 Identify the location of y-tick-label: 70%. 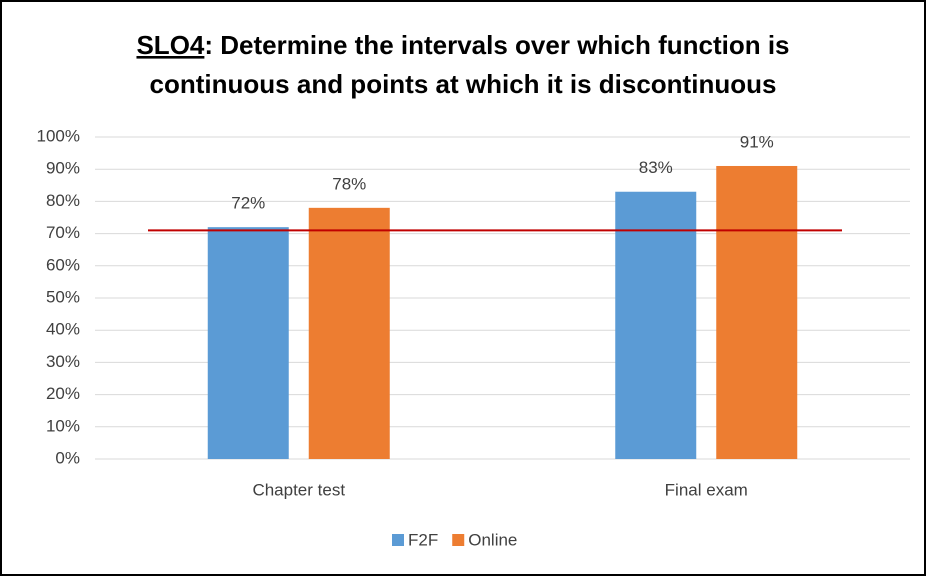
(63, 232).